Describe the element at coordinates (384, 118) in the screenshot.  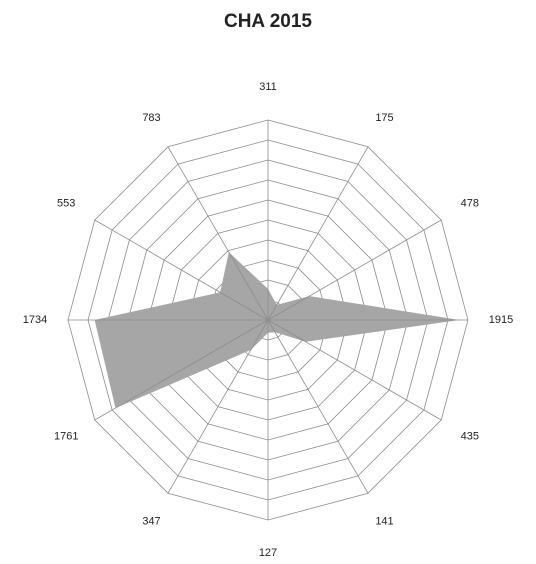
I see `category-label: 175` at that location.